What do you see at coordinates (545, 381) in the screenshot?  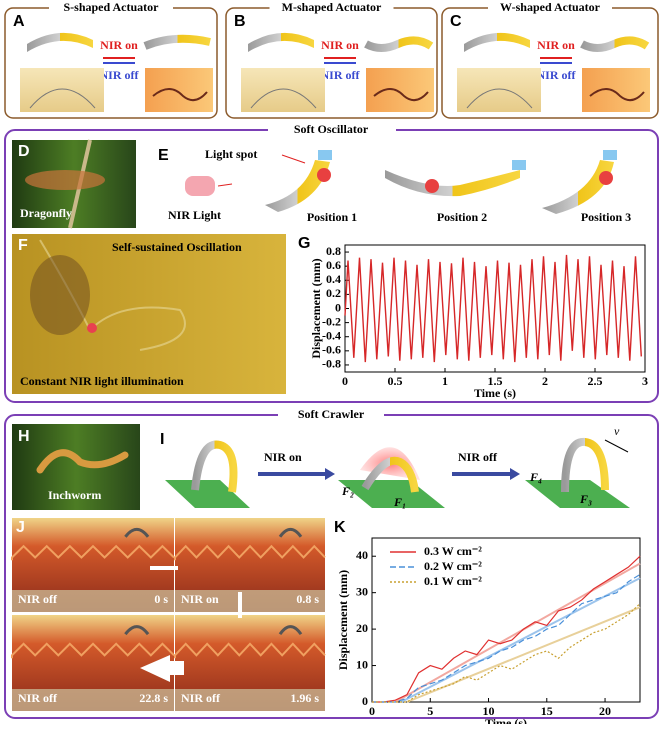 I see `x-tick-label: 2` at bounding box center [545, 381].